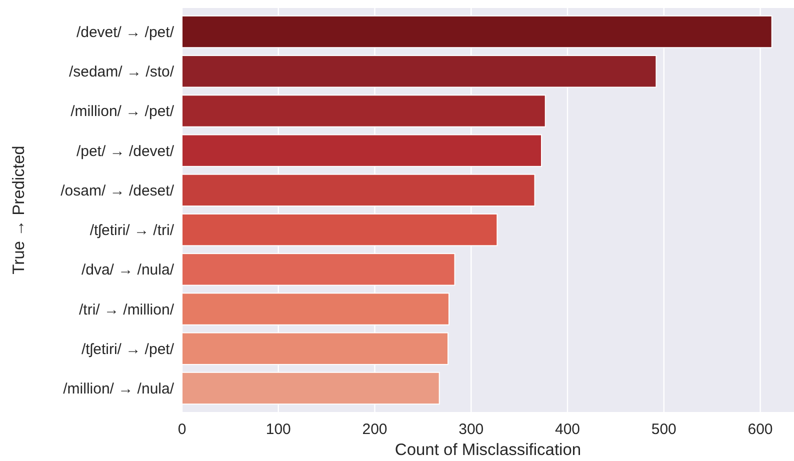  I want to click on x-tick-label: 300, so click(471, 429).